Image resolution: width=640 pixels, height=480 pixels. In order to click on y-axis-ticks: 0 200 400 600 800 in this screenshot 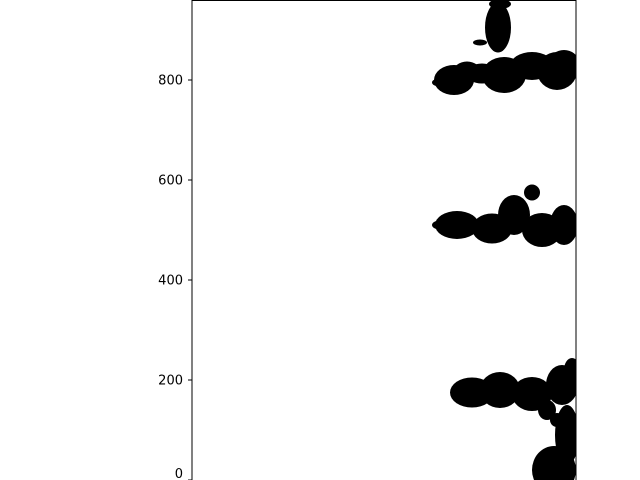, I will do `click(175, 277)`.